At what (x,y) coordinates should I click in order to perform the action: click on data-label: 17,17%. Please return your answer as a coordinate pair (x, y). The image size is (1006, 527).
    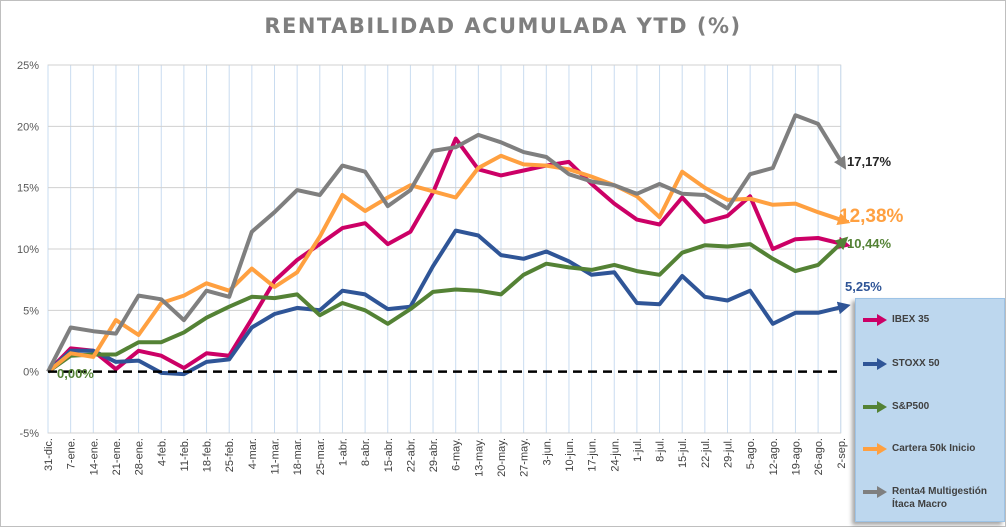
    Looking at the image, I should click on (869, 161).